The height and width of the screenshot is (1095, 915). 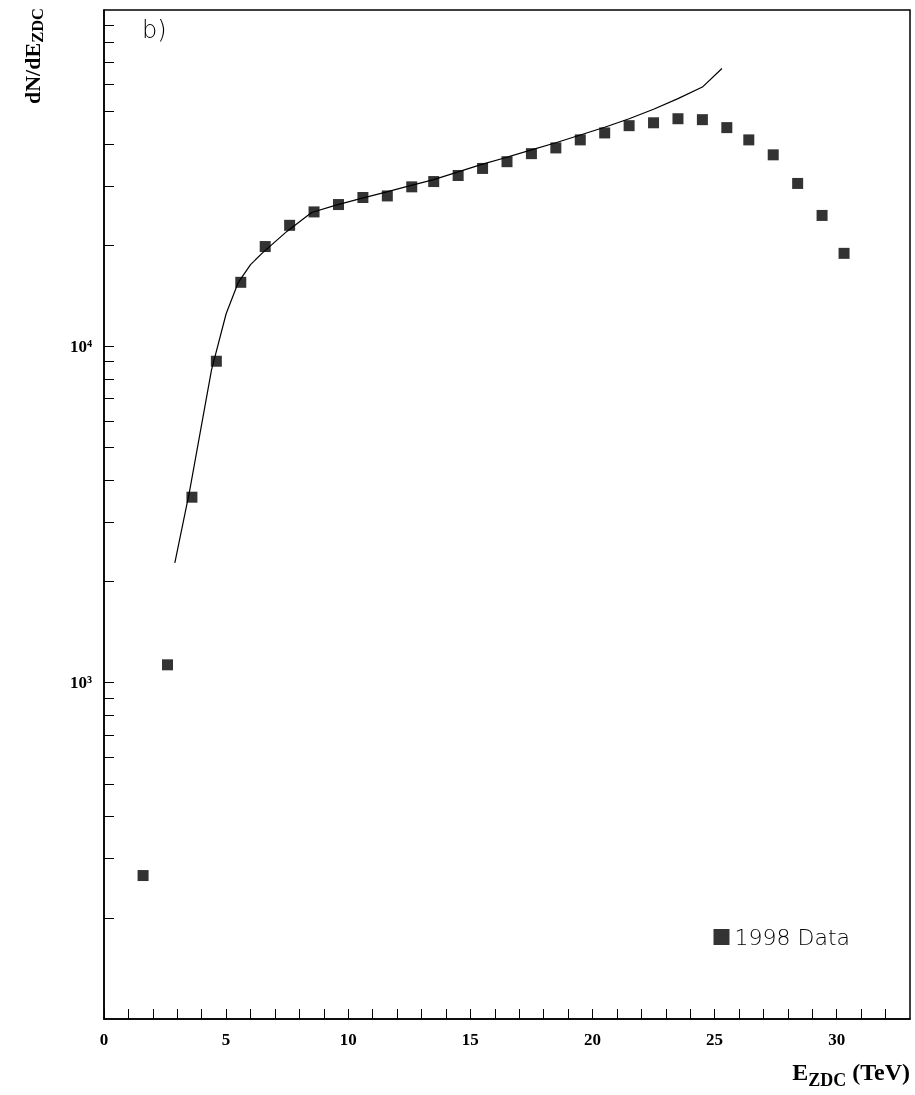 I want to click on x-tick-label: 20, so click(x=592, y=1039).